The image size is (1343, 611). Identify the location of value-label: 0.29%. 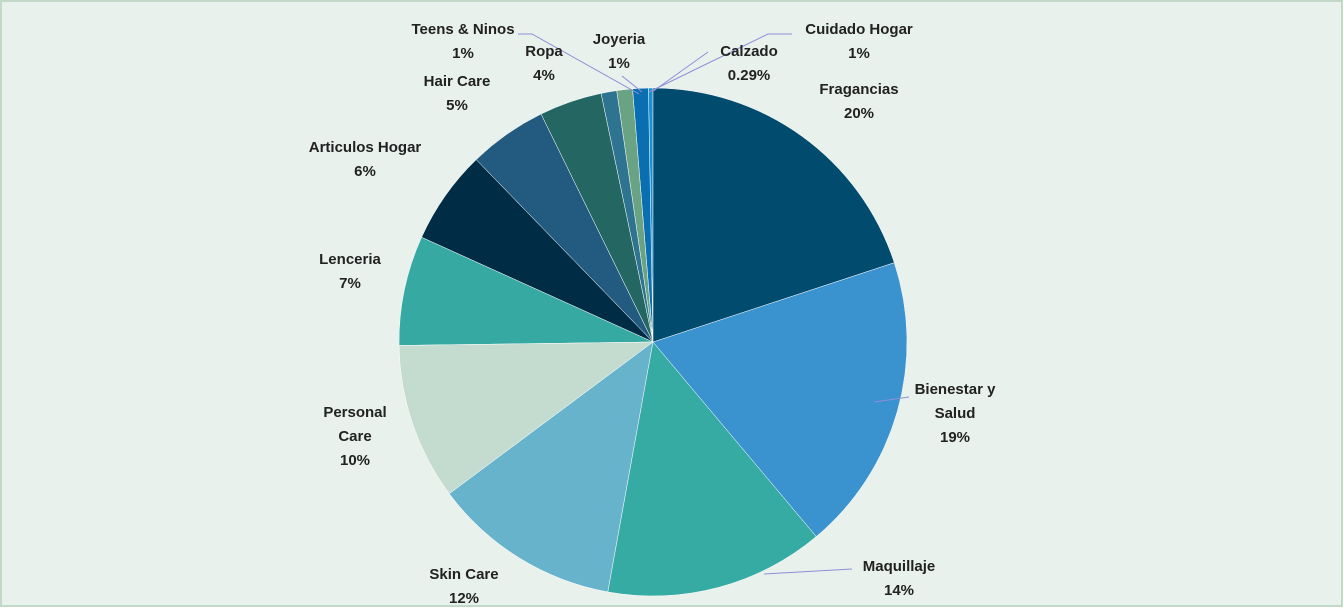
(749, 75).